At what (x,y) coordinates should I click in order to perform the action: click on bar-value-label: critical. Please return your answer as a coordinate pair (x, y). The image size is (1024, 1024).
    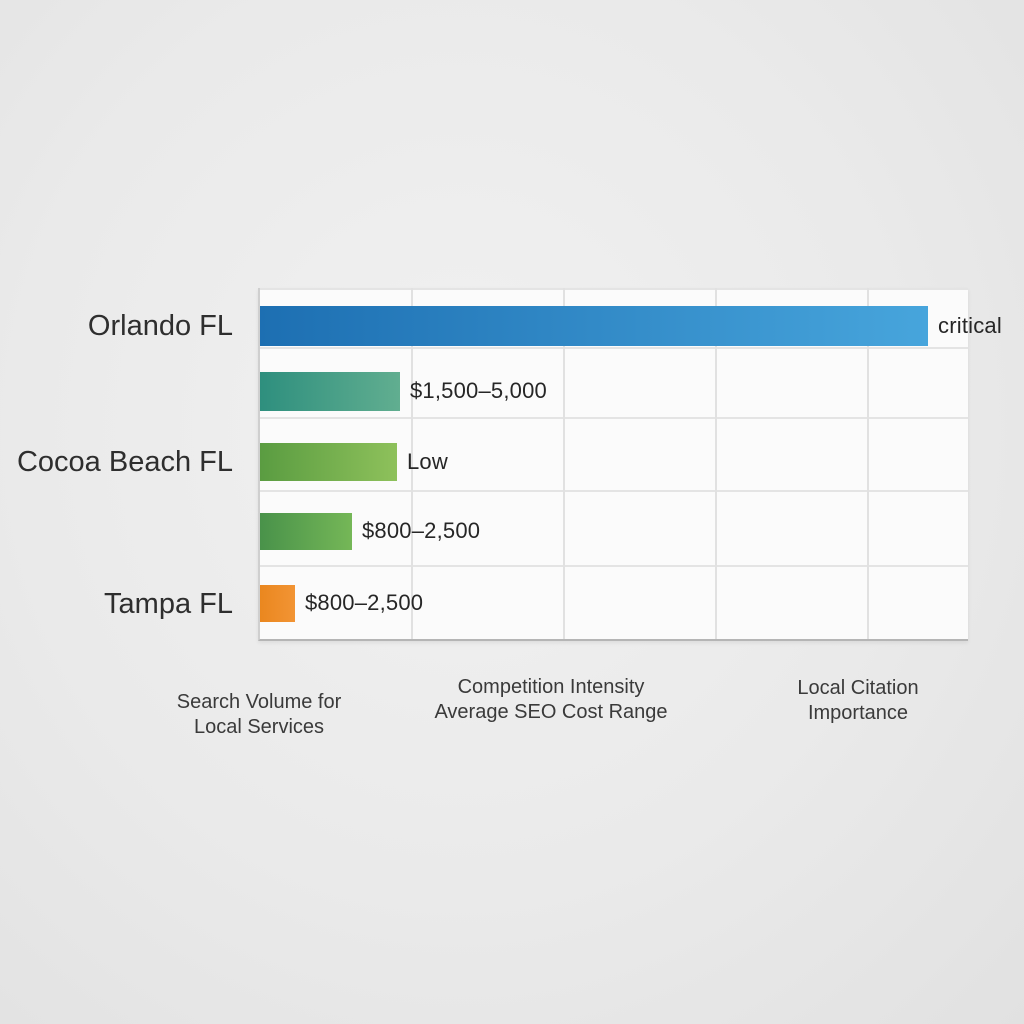
    Looking at the image, I should click on (970, 325).